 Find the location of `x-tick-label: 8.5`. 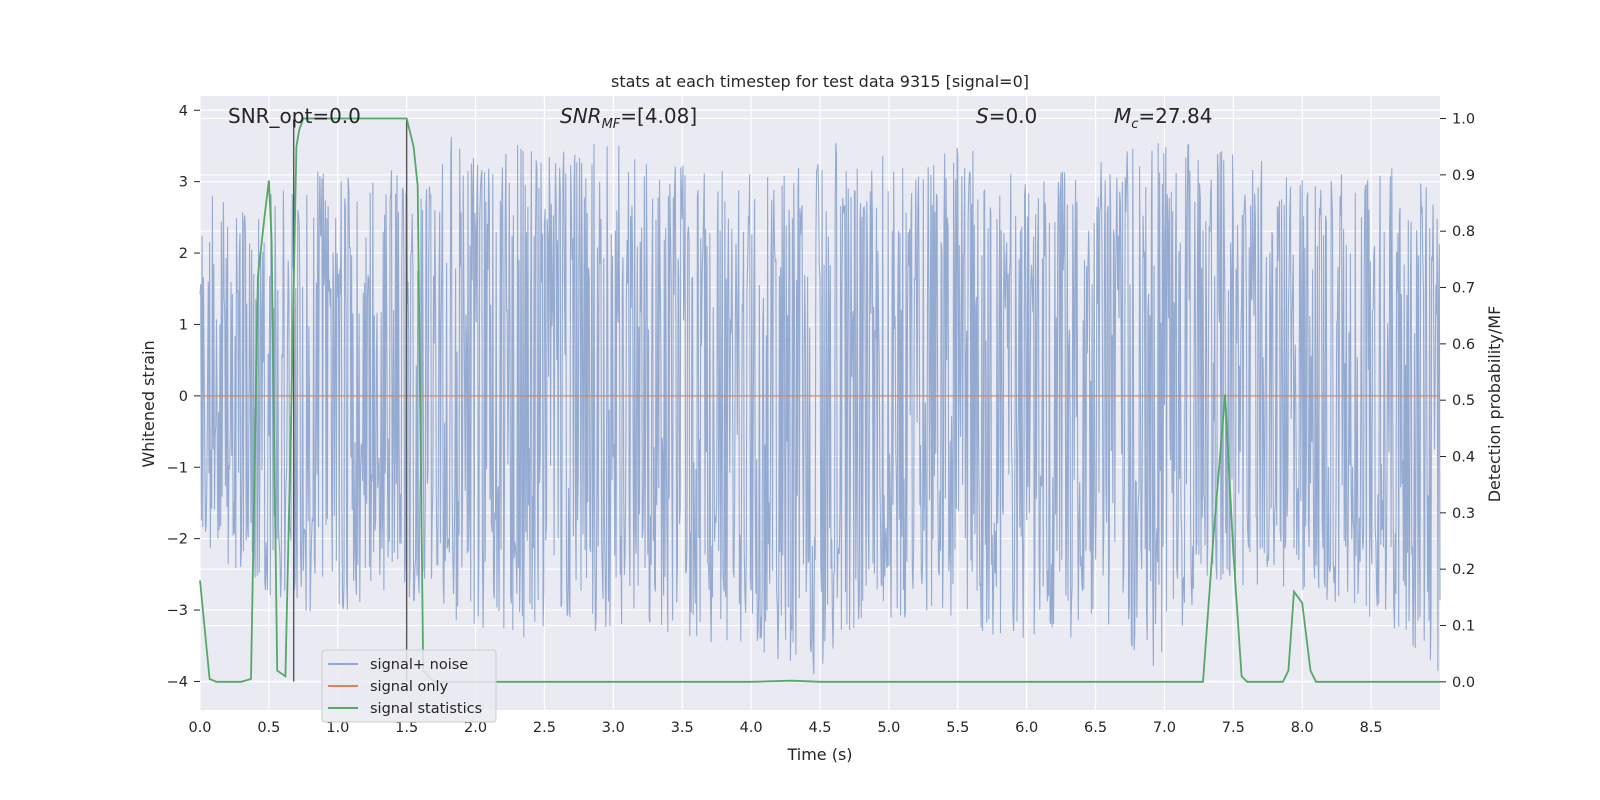

x-tick-label: 8.5 is located at coordinates (1371, 728).